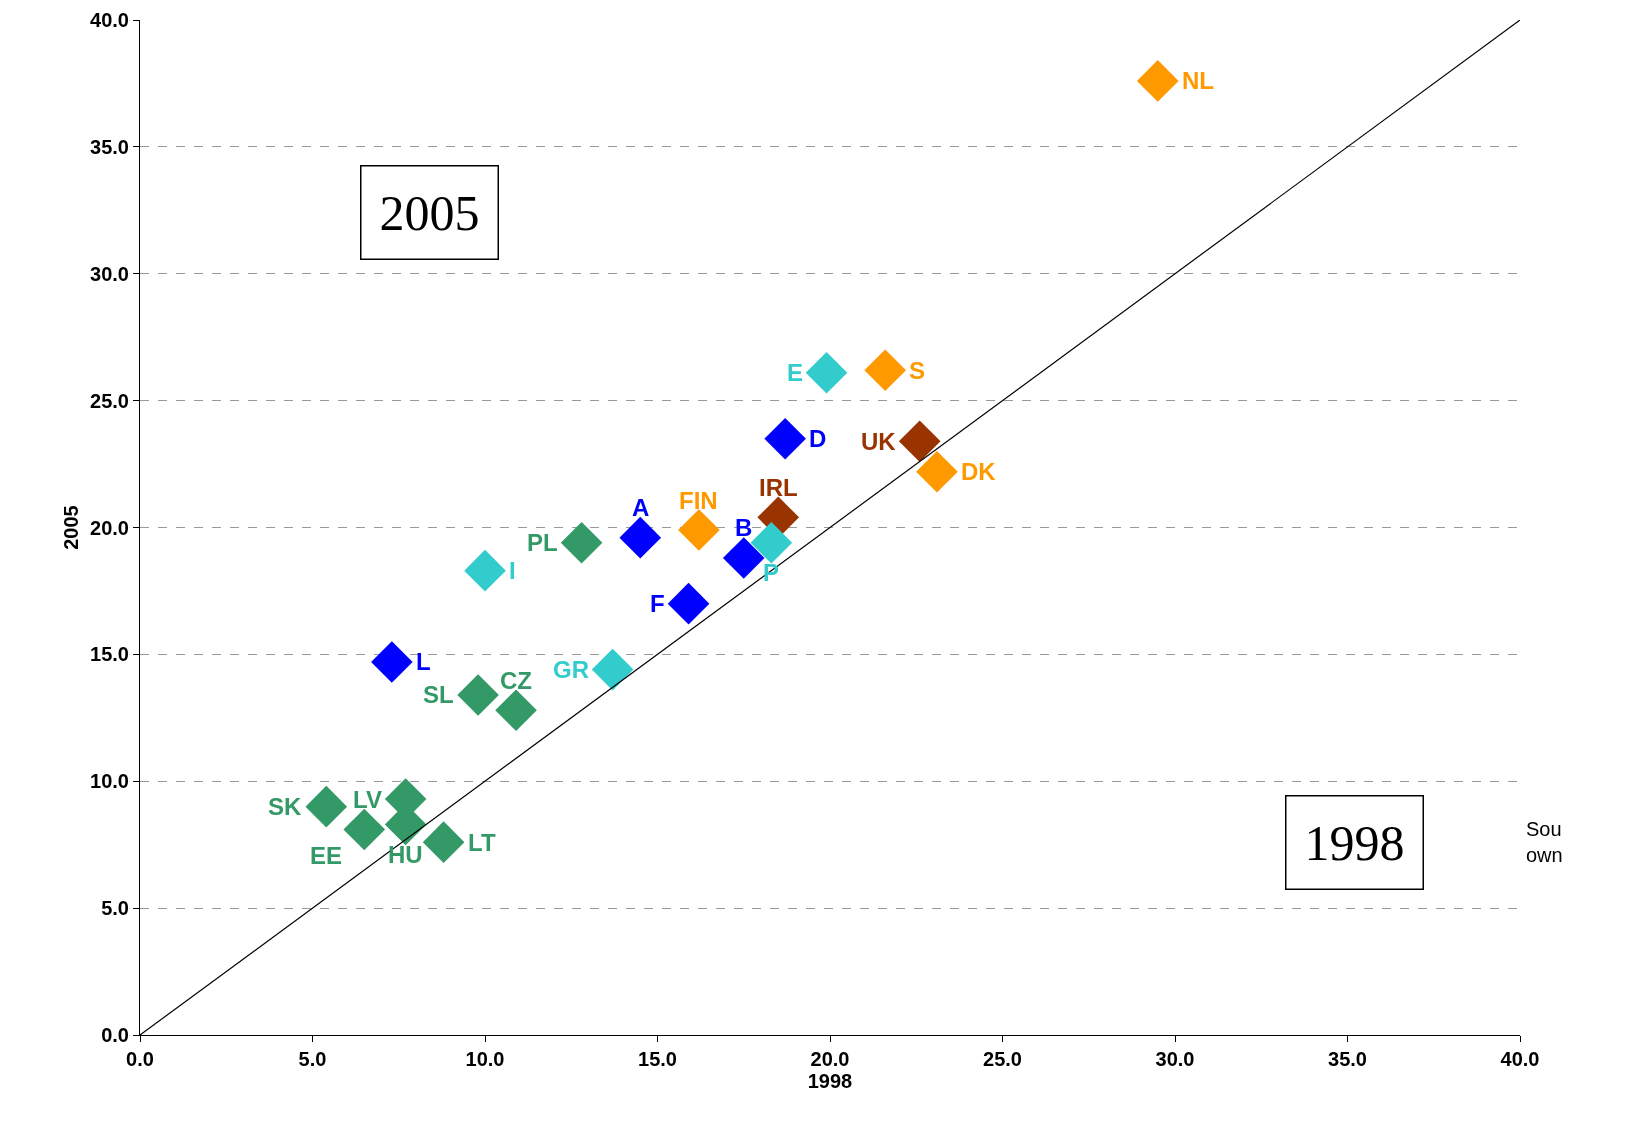 The height and width of the screenshot is (1125, 1630). I want to click on x-tick-label: 30.0, so click(1175, 1059).